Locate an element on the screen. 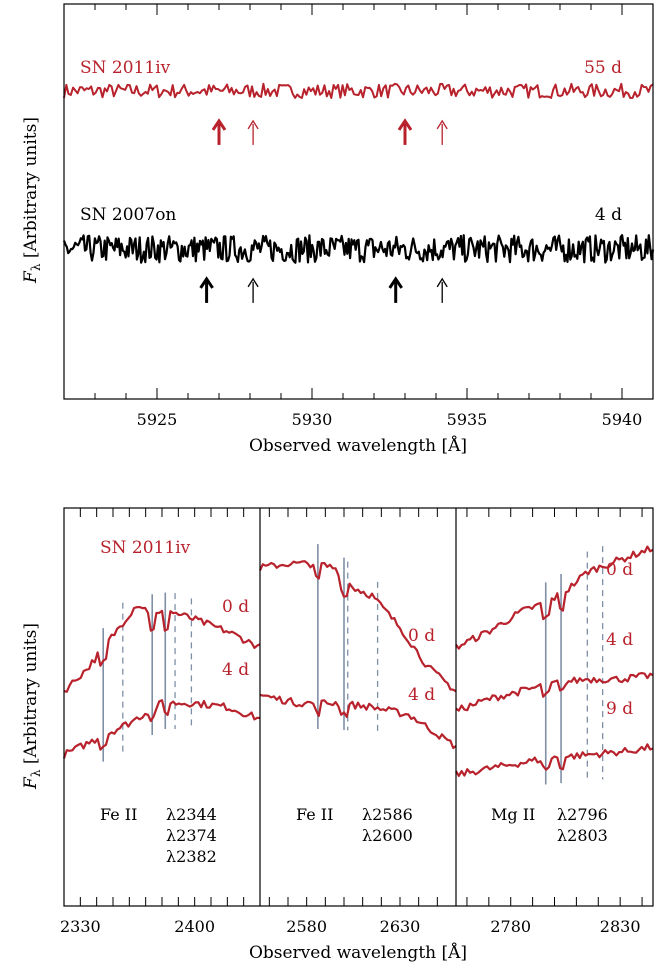  subpanel-3-wavelength-2: λ2803 is located at coordinates (582, 835).